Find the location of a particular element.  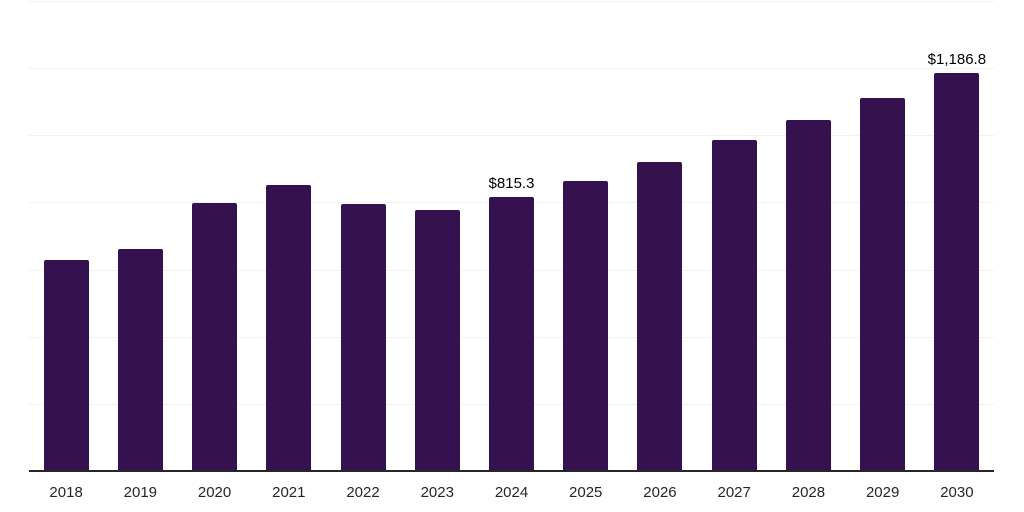

bar-2025 is located at coordinates (586, 326).